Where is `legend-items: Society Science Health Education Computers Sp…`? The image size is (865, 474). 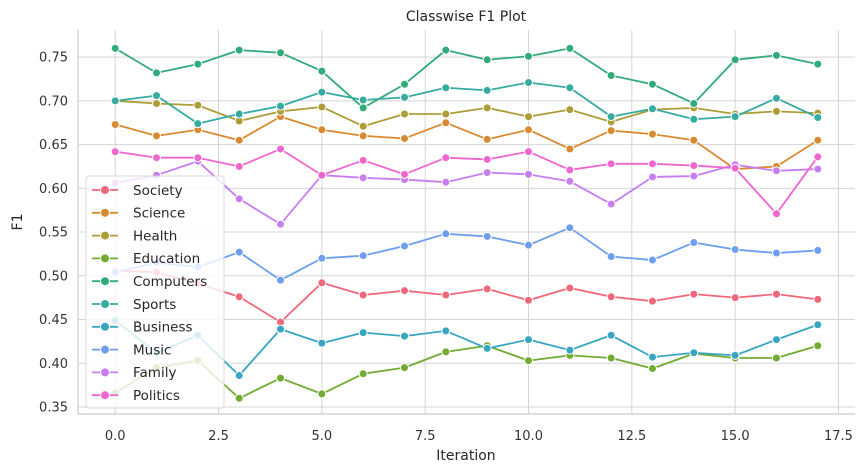 legend-items: Society Science Health Education Computers Sp… is located at coordinates (149, 293).